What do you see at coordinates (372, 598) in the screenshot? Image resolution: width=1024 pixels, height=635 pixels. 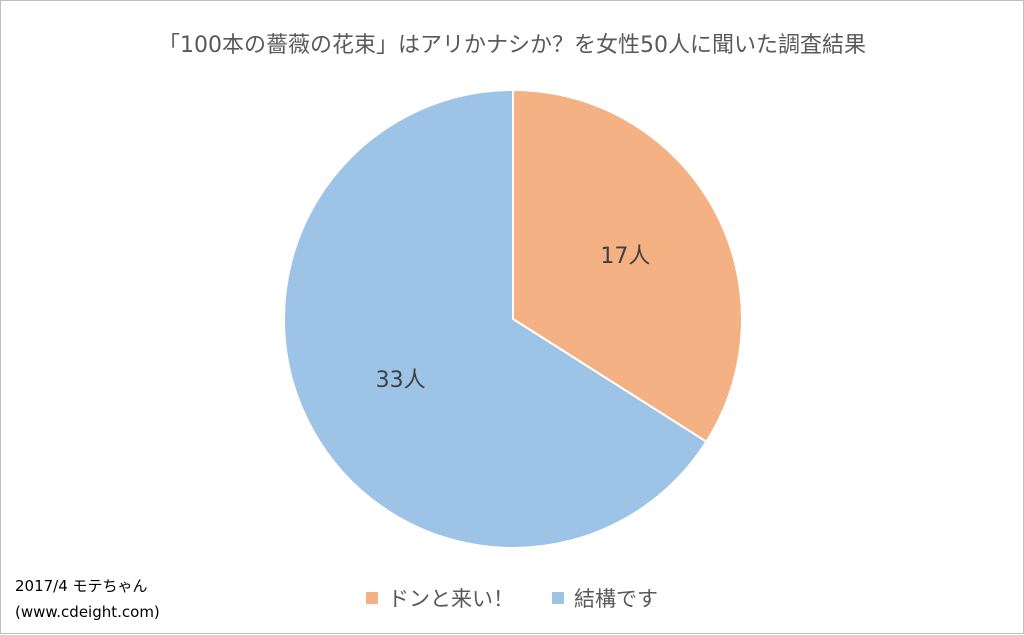 I see `legend-swatch-orange` at bounding box center [372, 598].